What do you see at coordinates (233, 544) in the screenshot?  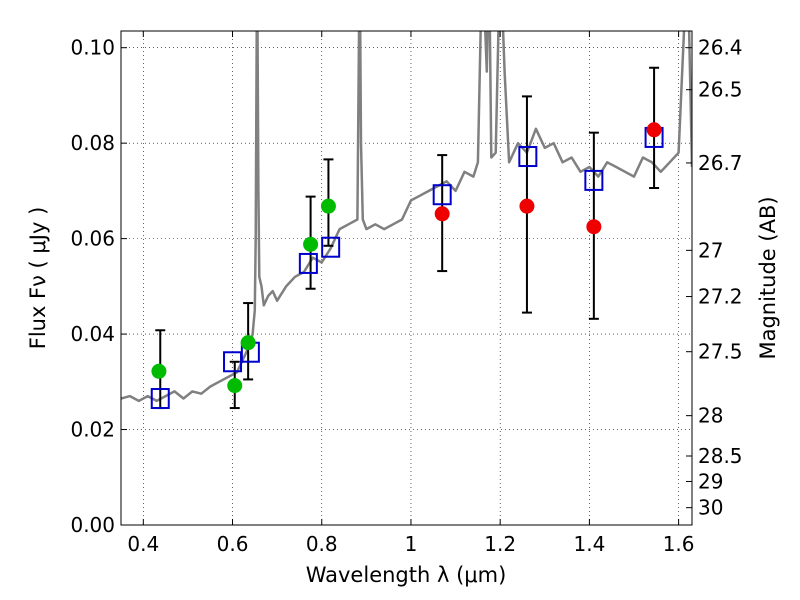 I see `x-tick-label: 0.6` at bounding box center [233, 544].